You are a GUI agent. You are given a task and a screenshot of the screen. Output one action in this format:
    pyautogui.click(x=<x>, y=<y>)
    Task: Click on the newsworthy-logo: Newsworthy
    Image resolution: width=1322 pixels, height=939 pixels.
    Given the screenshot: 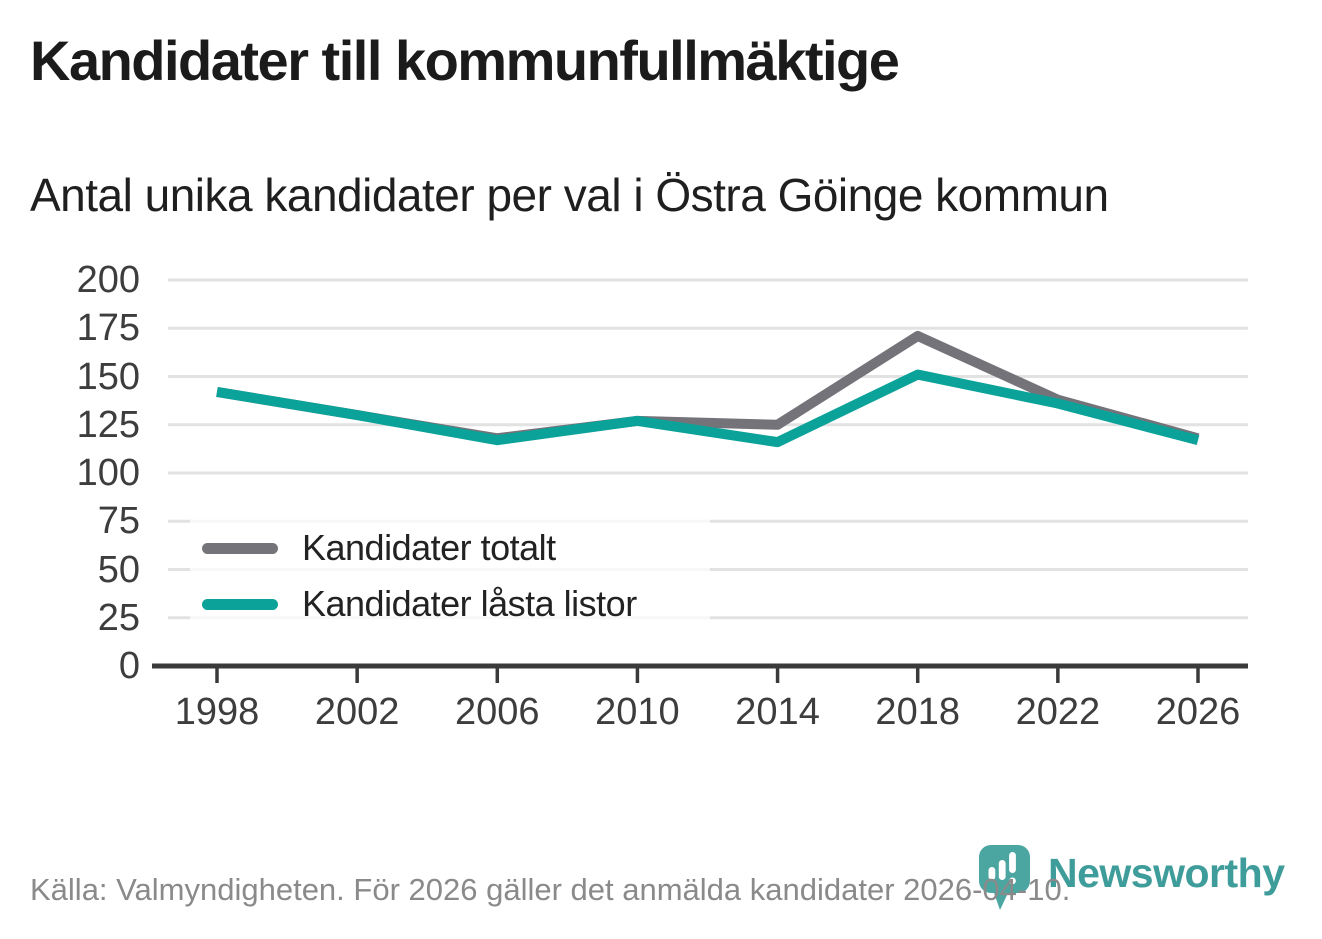 What is the action you would take?
    pyautogui.click(x=1134, y=879)
    